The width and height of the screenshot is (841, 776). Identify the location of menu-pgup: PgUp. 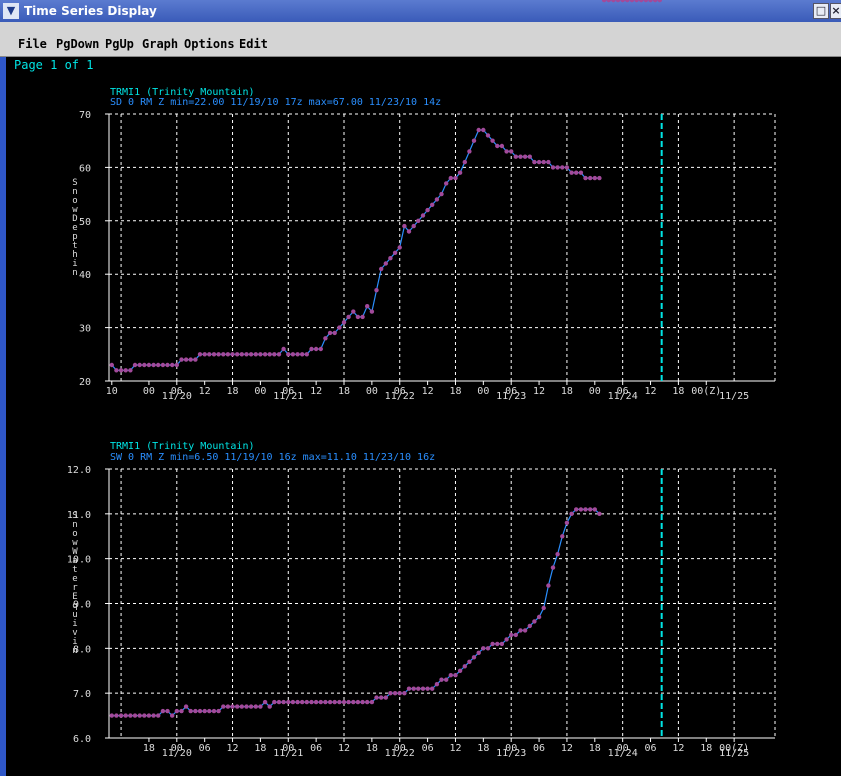
(119, 44).